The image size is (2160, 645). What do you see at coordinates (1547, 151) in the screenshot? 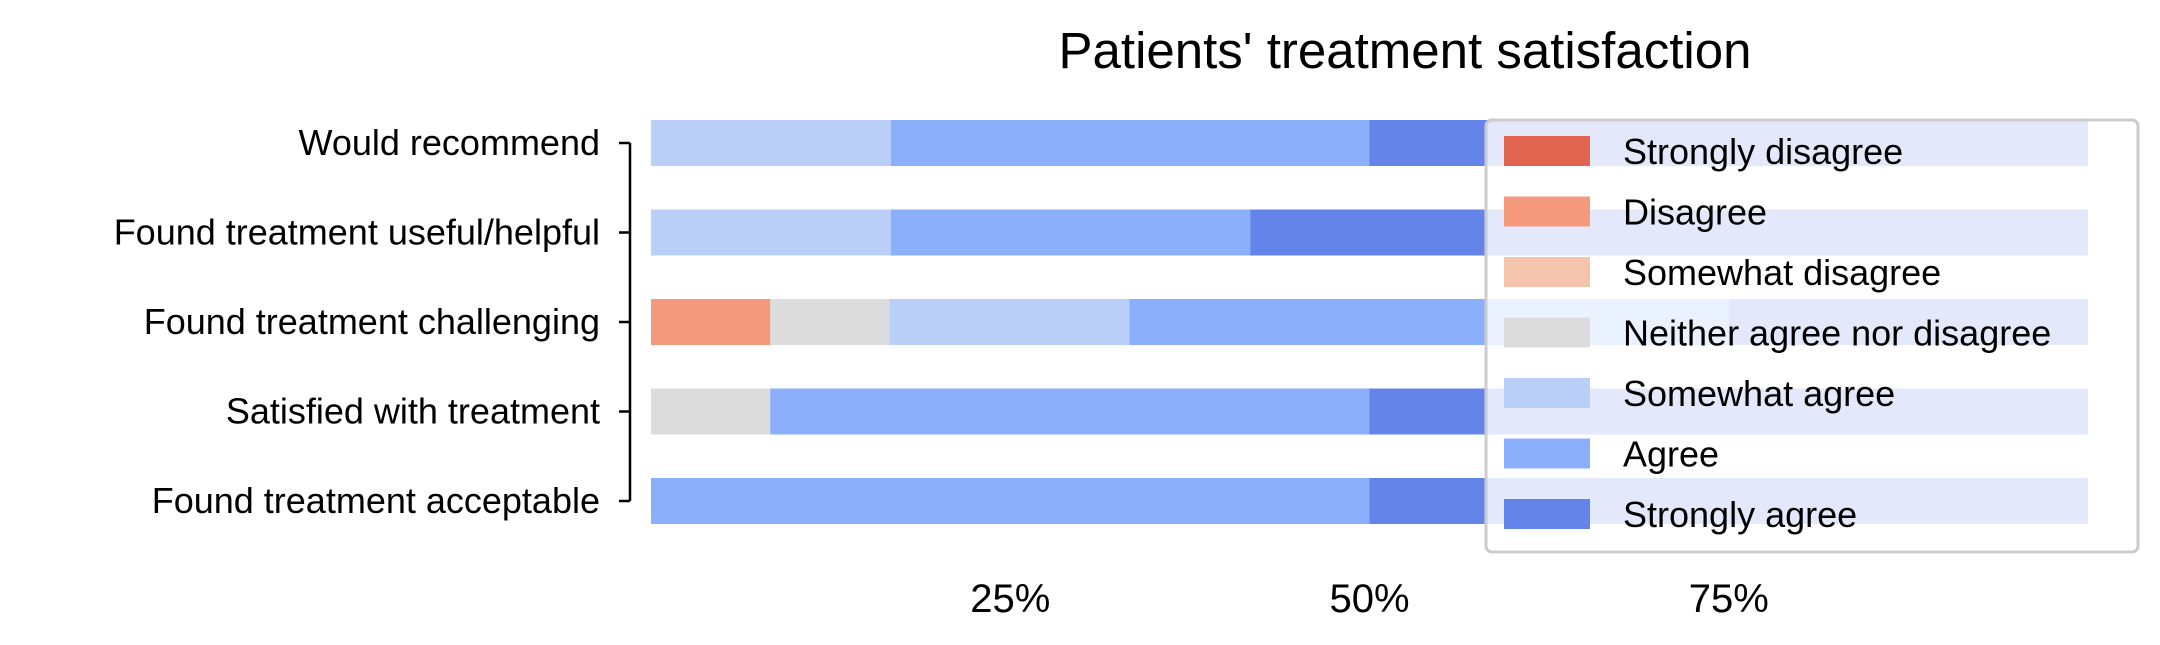
I see `legend-swatch-strongly-disagree` at bounding box center [1547, 151].